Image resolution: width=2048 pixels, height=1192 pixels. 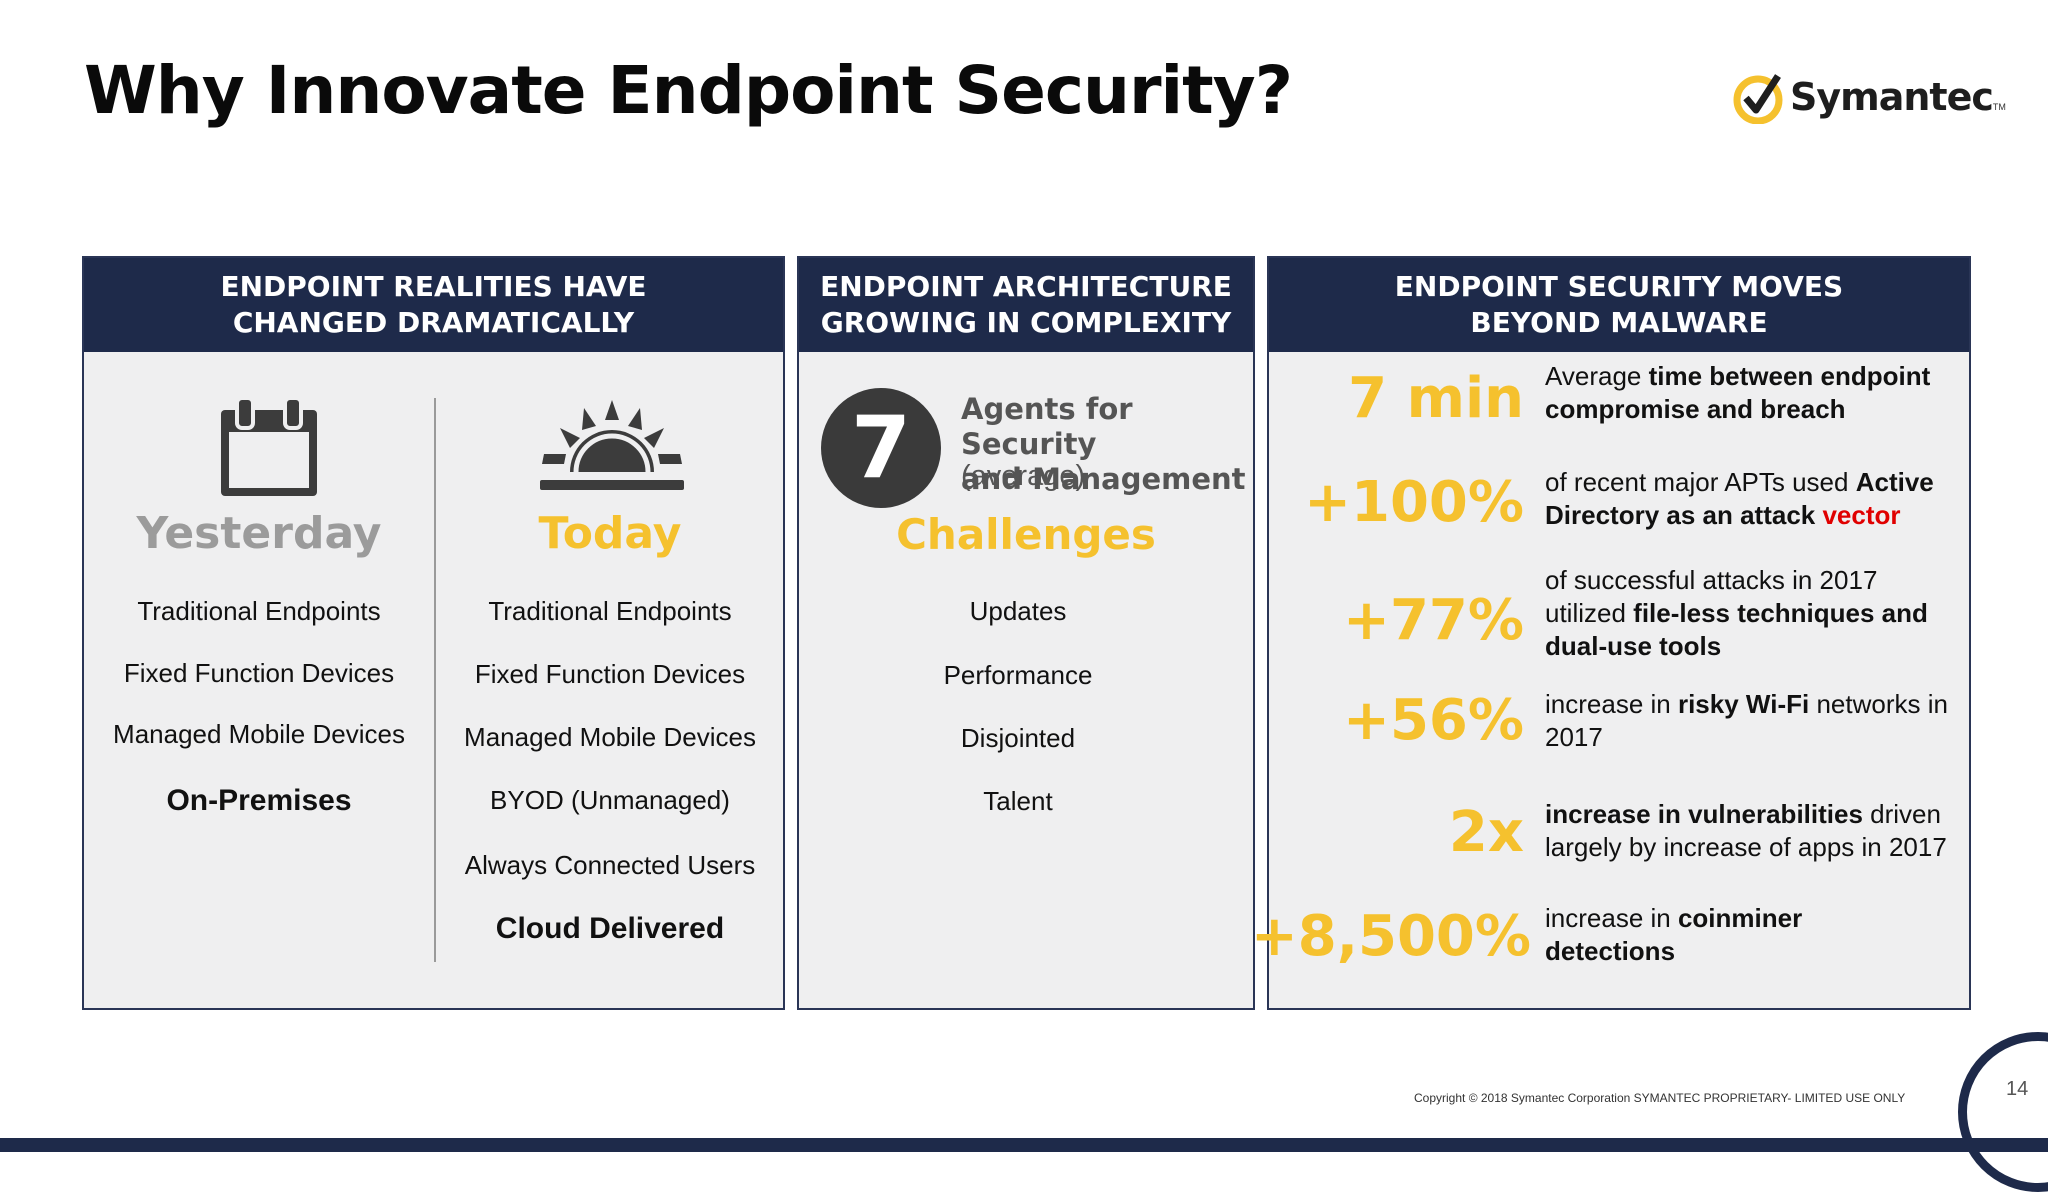 What do you see at coordinates (610, 674) in the screenshot?
I see `today-item: Fixed Function Devices` at bounding box center [610, 674].